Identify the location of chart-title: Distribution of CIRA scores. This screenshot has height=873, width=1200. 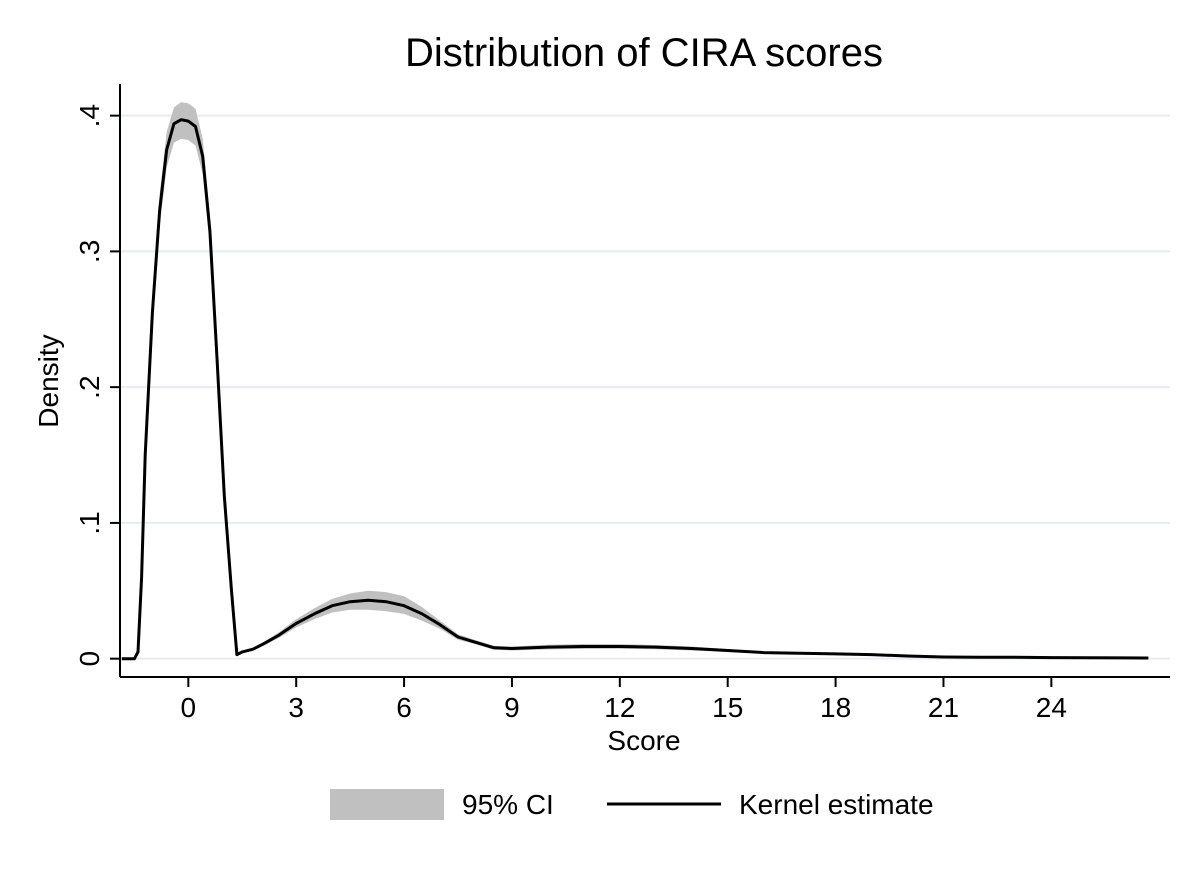
(644, 53).